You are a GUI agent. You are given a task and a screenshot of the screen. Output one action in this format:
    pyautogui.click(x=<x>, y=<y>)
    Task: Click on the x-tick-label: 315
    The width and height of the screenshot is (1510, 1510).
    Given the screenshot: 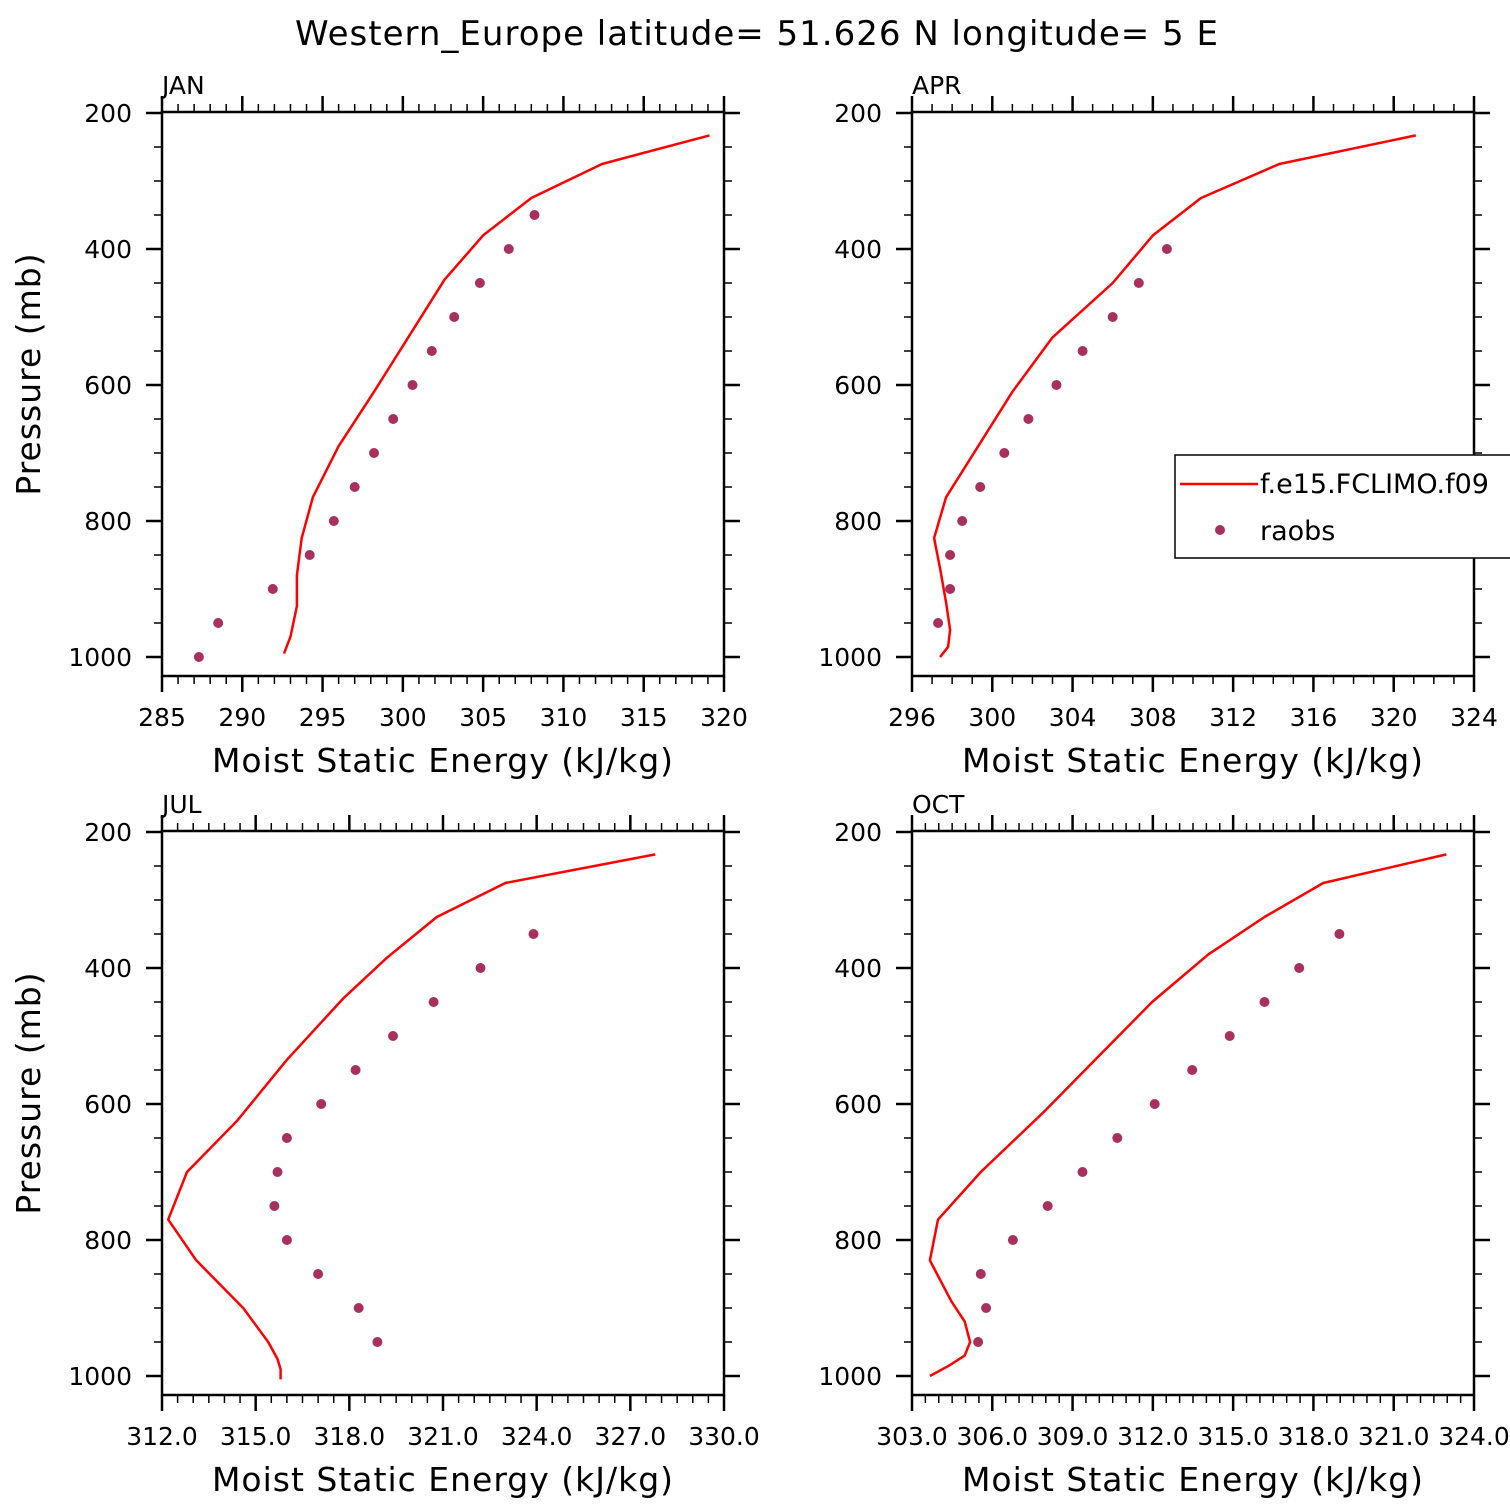 What is the action you would take?
    pyautogui.click(x=644, y=717)
    